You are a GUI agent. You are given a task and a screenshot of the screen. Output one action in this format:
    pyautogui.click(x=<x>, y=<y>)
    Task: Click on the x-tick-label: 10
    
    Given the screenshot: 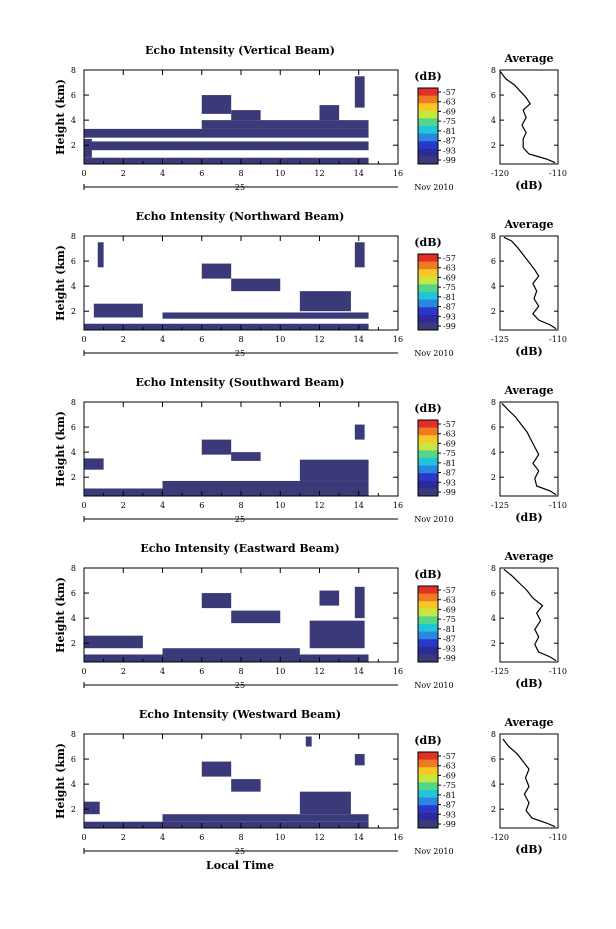 What is the action you would take?
    pyautogui.click(x=280, y=173)
    